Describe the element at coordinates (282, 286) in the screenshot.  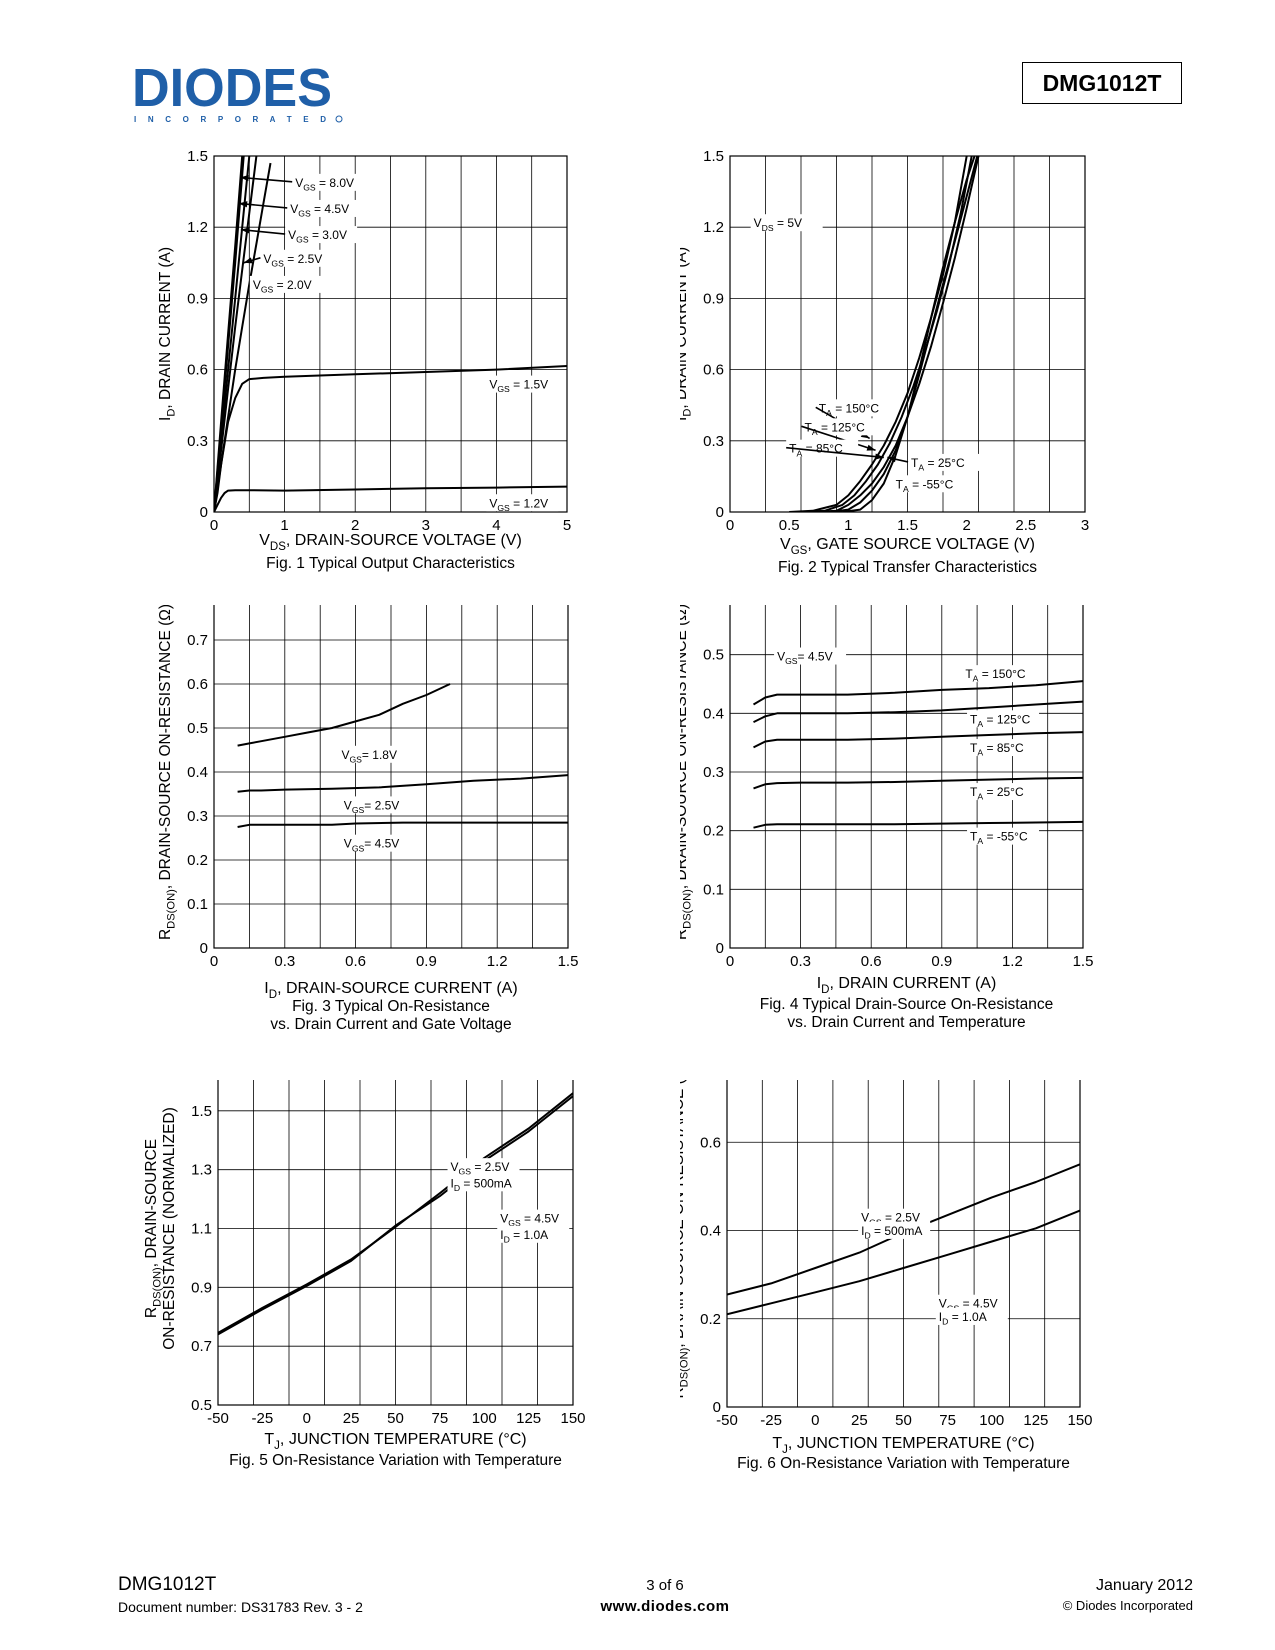
I see `annotation-label: VGS = 2.0V` at that location.